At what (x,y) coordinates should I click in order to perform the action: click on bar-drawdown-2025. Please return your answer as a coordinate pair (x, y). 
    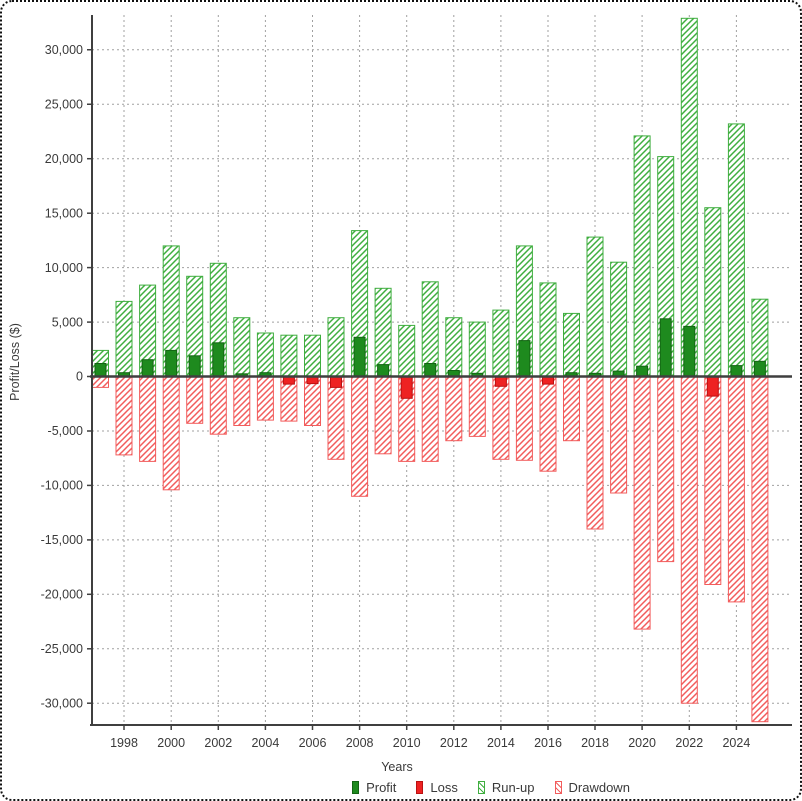
    Looking at the image, I should click on (760, 549).